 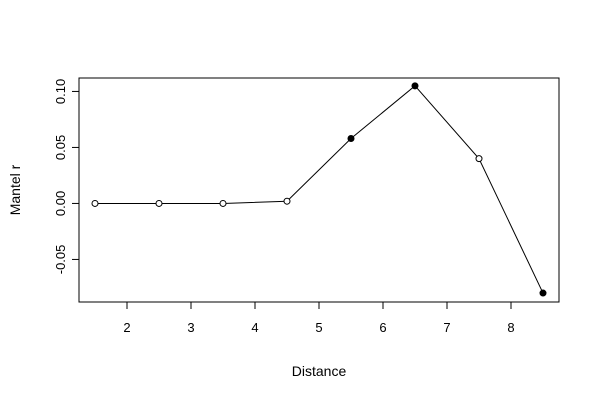 What do you see at coordinates (254, 327) in the screenshot?
I see `x-tick-label: 4` at bounding box center [254, 327].